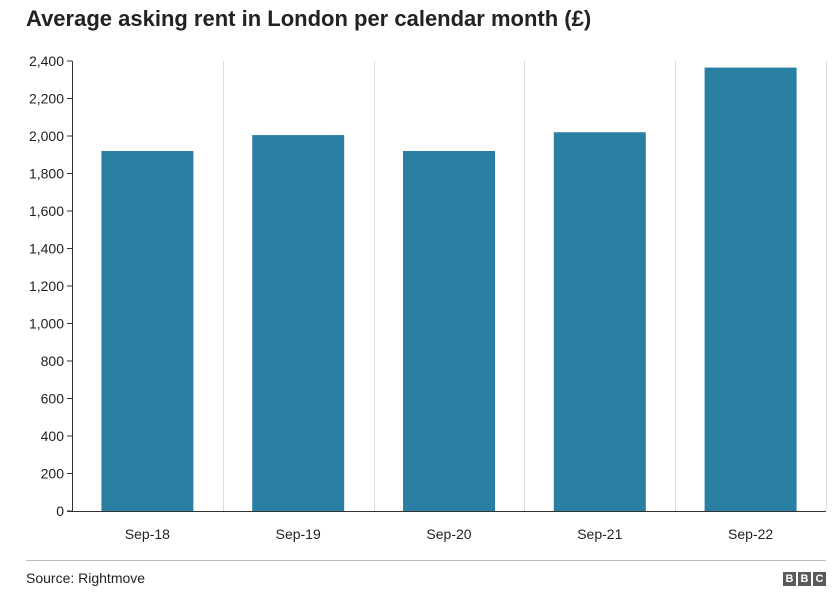  What do you see at coordinates (426, 560) in the screenshot?
I see `footer-divider` at bounding box center [426, 560].